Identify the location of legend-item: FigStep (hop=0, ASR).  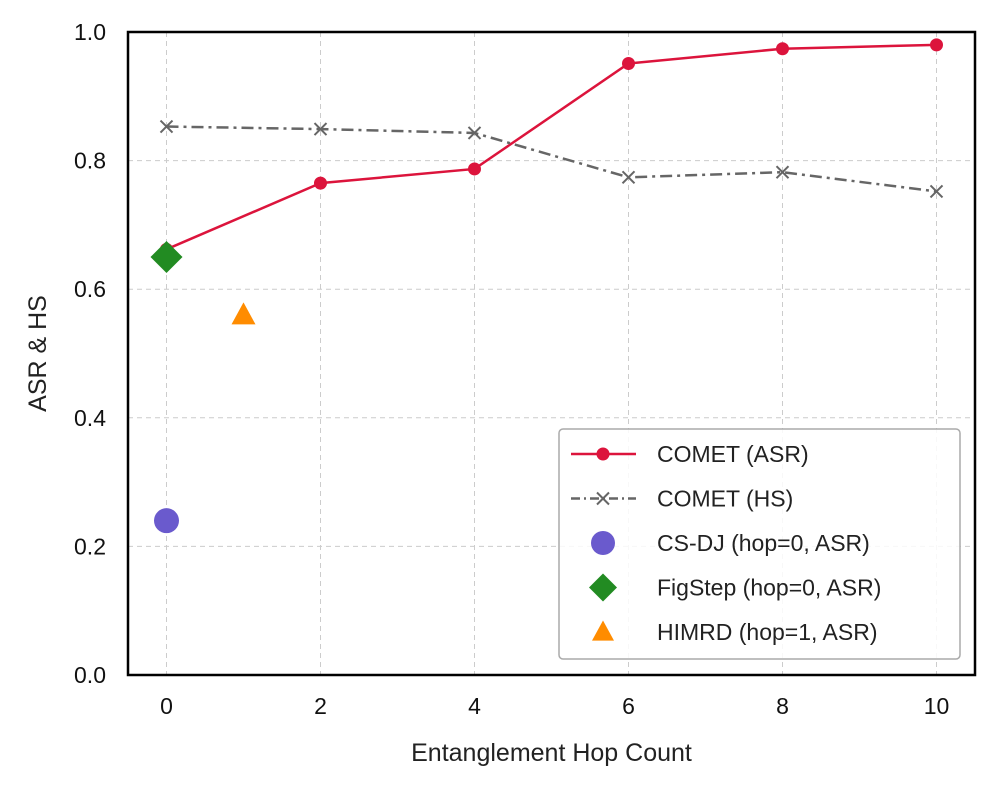
(735, 587).